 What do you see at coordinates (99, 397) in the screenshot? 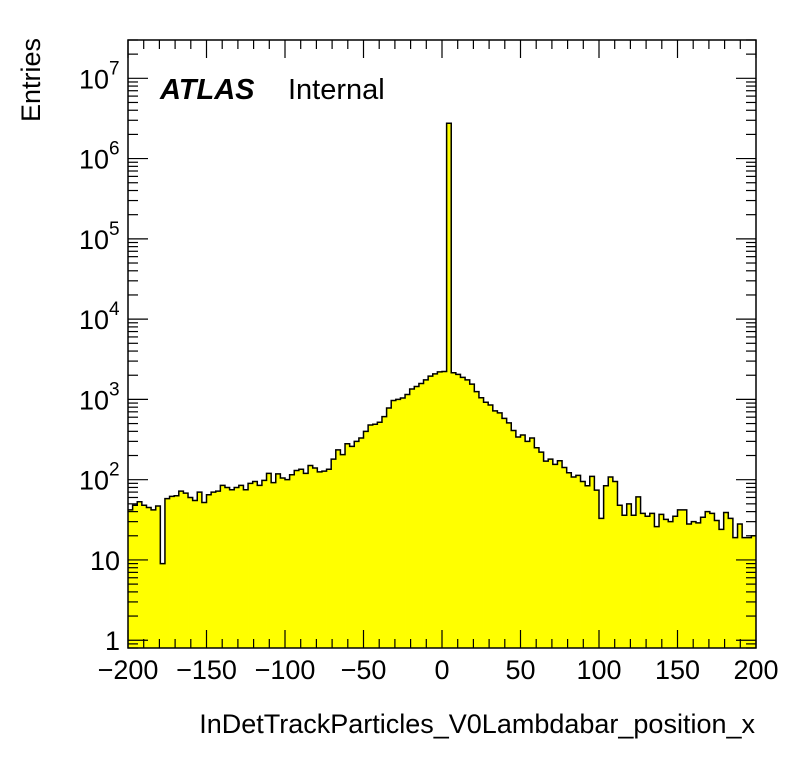
I see `y-tick-label: 10³` at bounding box center [99, 397].